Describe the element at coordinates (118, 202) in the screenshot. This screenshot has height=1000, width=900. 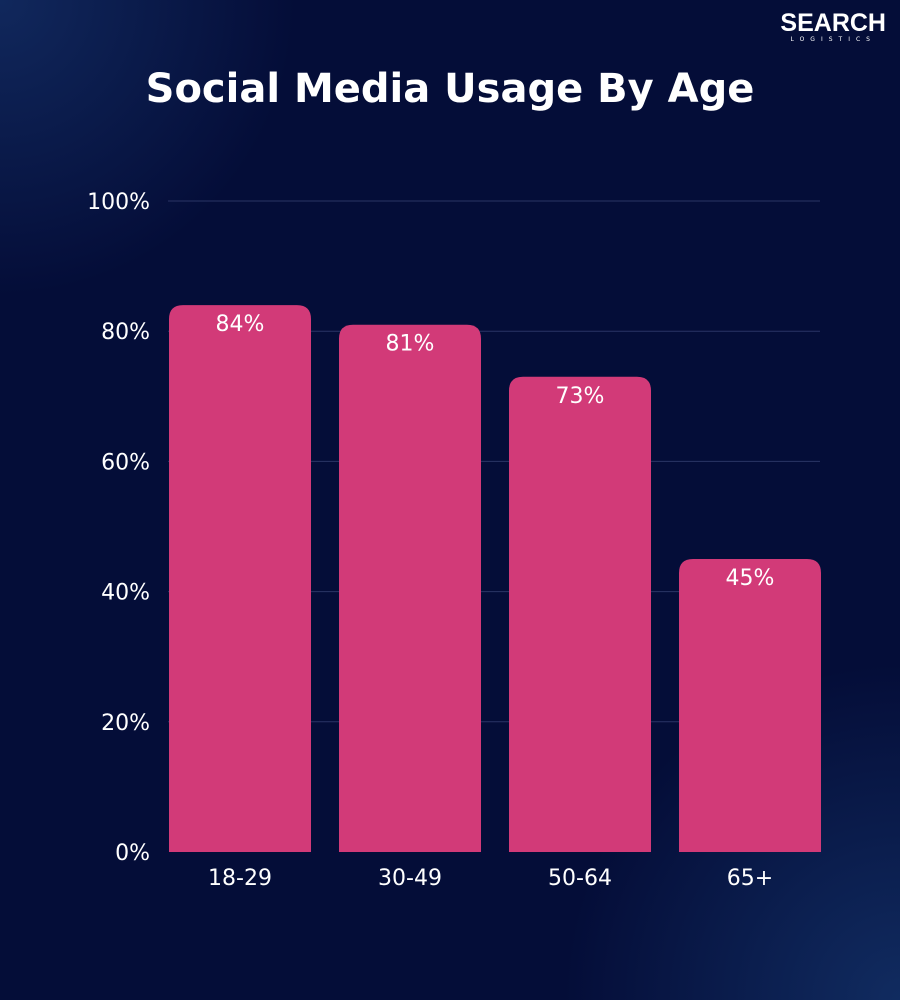
I see `y-tick-label: 100%` at that location.